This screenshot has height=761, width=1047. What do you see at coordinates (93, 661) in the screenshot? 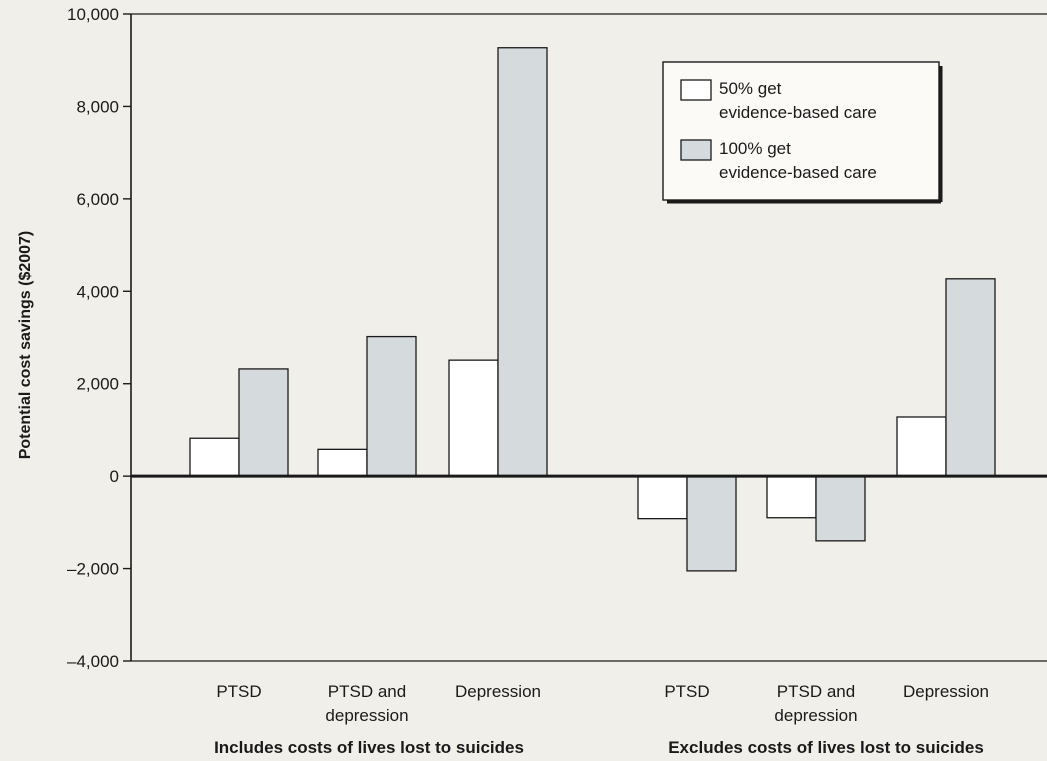
I see `y-tick-label: –4,000` at bounding box center [93, 661].